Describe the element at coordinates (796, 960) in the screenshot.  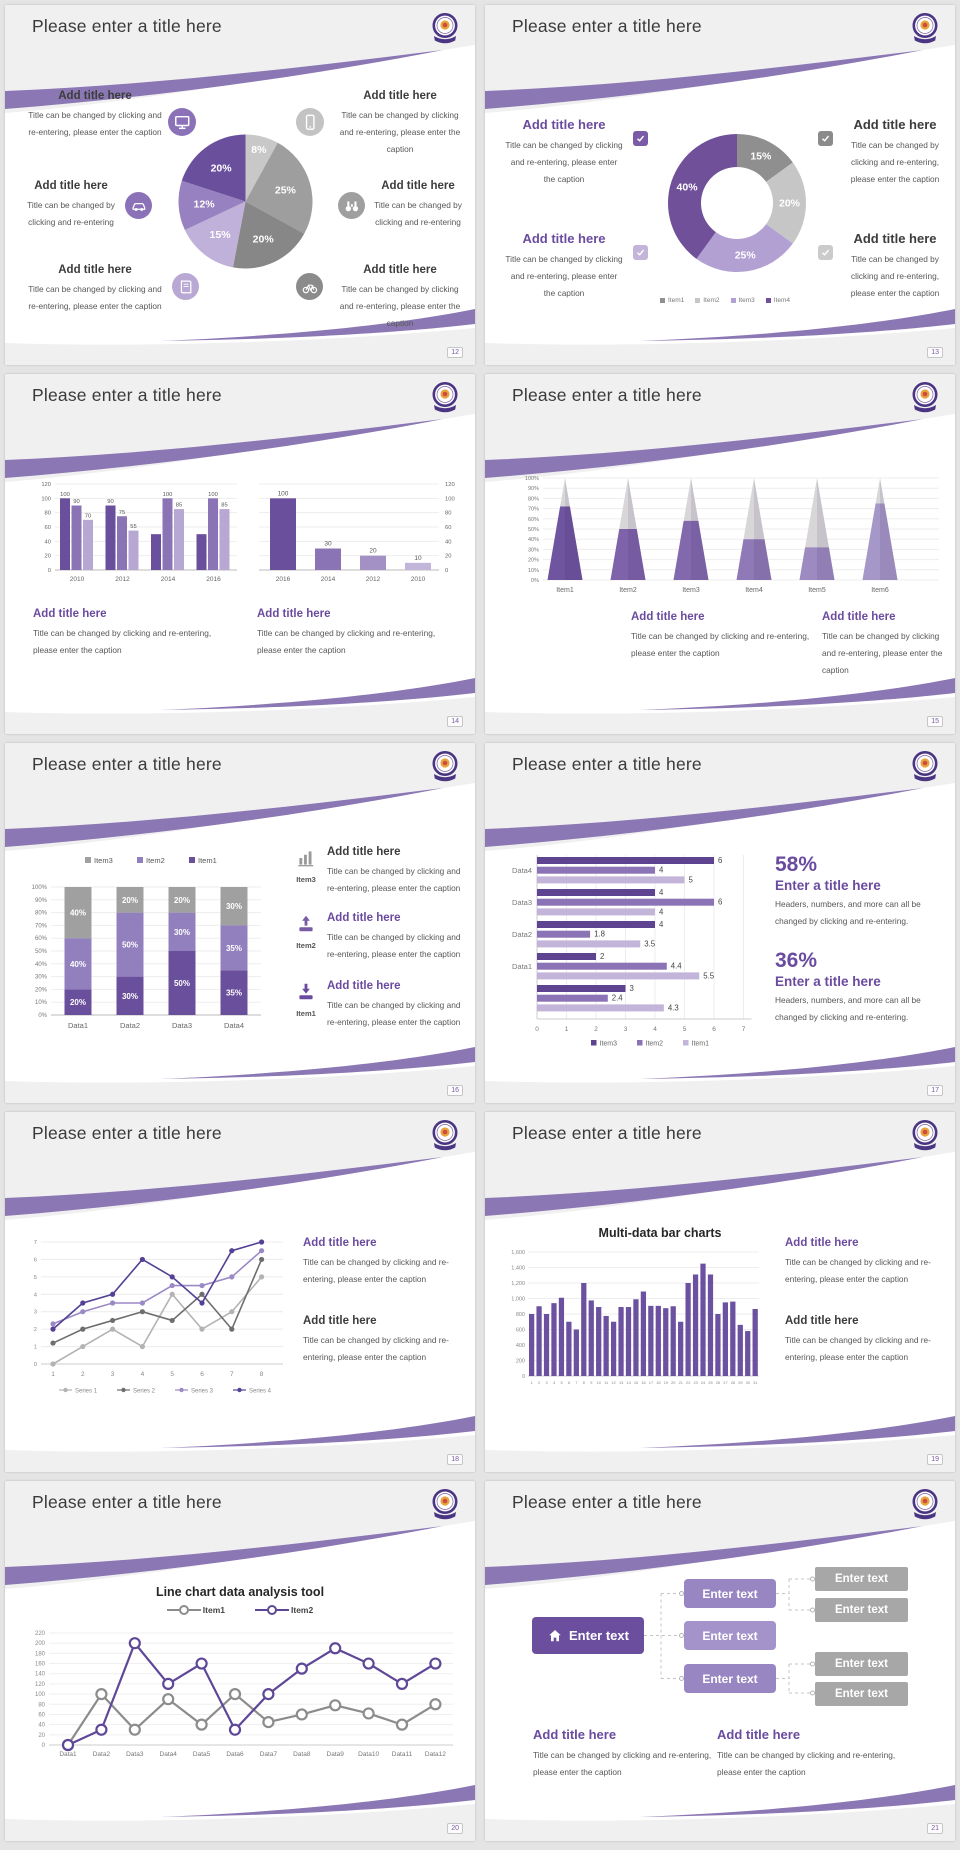
I see `stat-value: 36%` at that location.